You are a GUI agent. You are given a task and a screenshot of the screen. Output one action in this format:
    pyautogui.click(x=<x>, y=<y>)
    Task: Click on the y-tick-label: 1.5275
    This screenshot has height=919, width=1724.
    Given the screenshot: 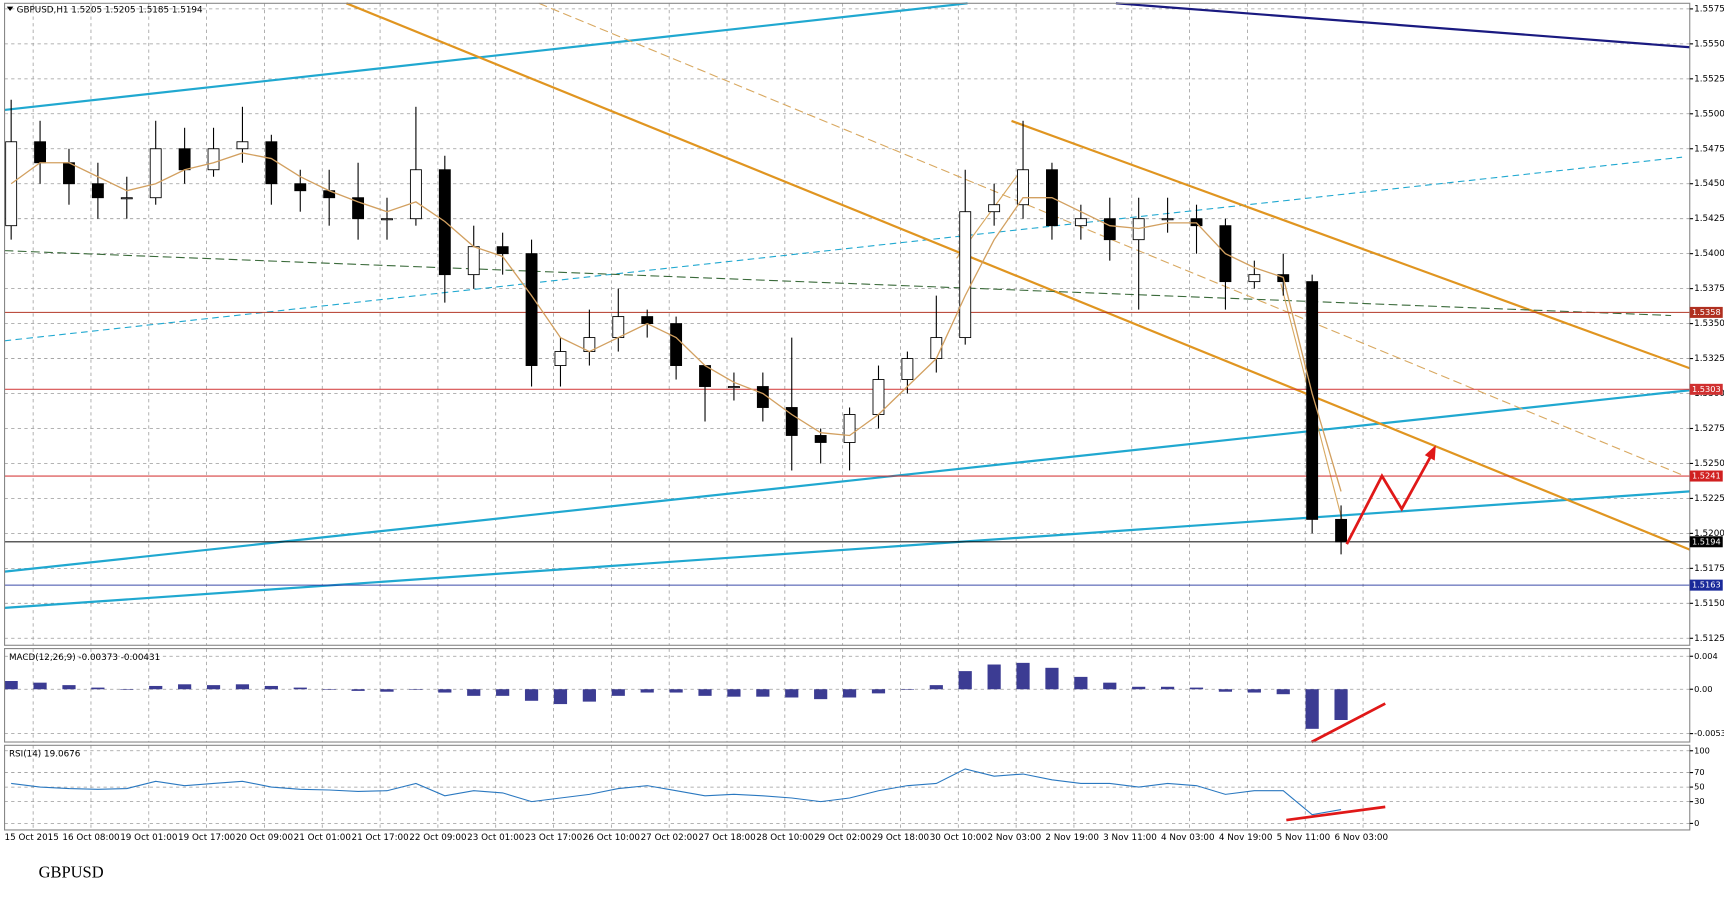 What is the action you would take?
    pyautogui.click(x=1709, y=429)
    